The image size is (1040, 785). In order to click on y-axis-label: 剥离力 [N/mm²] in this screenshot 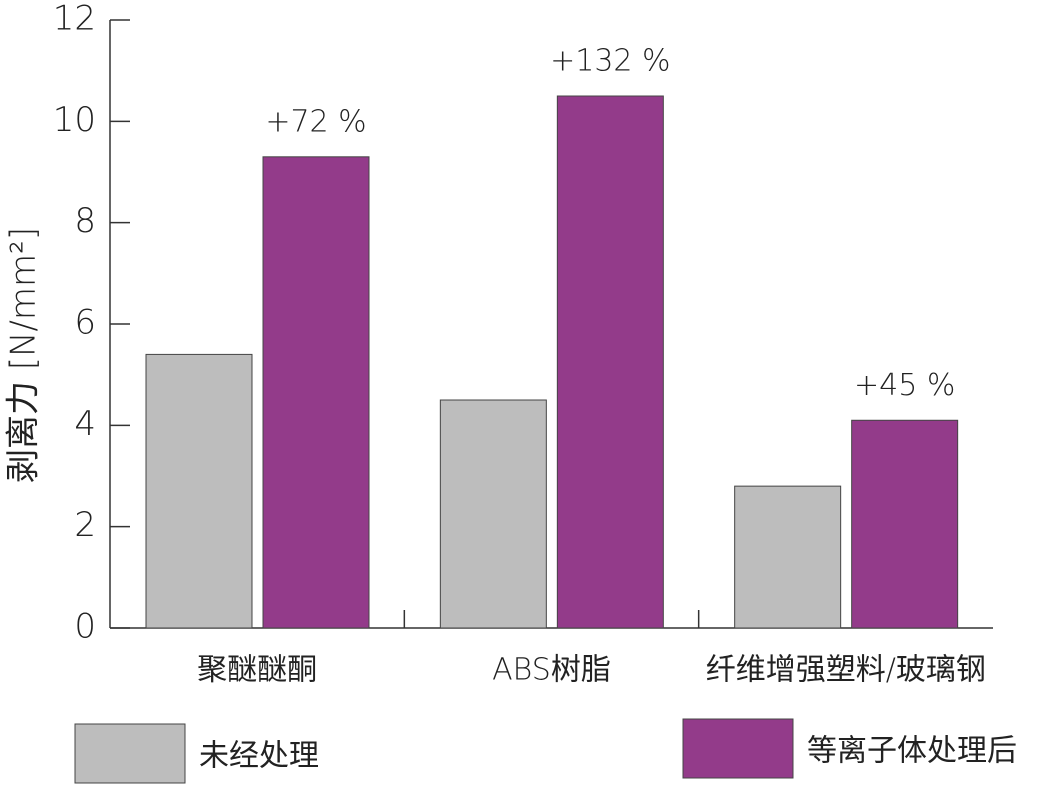, I will do `click(24, 355)`.